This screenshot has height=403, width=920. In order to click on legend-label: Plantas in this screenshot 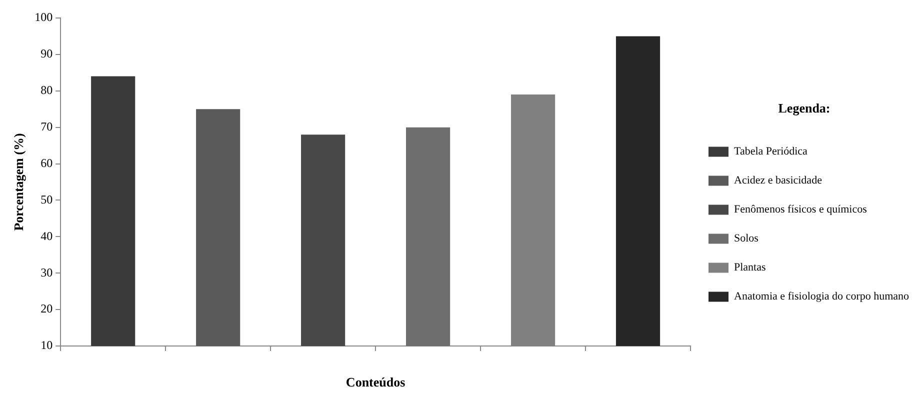, I will do `click(750, 268)`.